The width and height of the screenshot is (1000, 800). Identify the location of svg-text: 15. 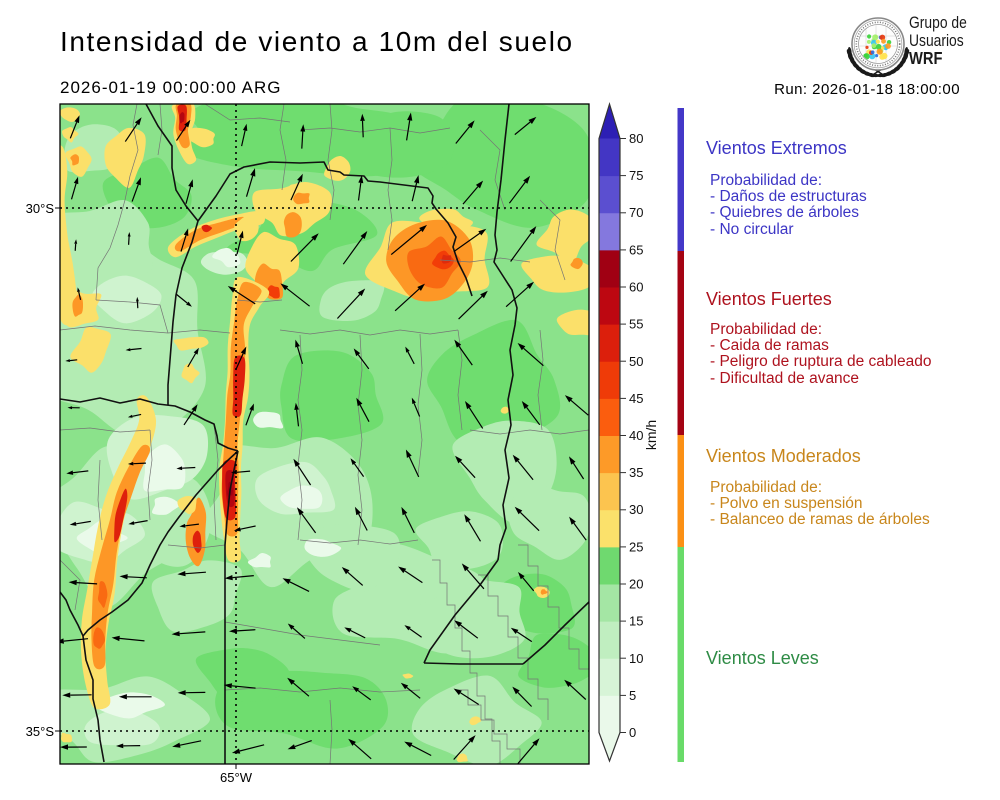
(636, 621).